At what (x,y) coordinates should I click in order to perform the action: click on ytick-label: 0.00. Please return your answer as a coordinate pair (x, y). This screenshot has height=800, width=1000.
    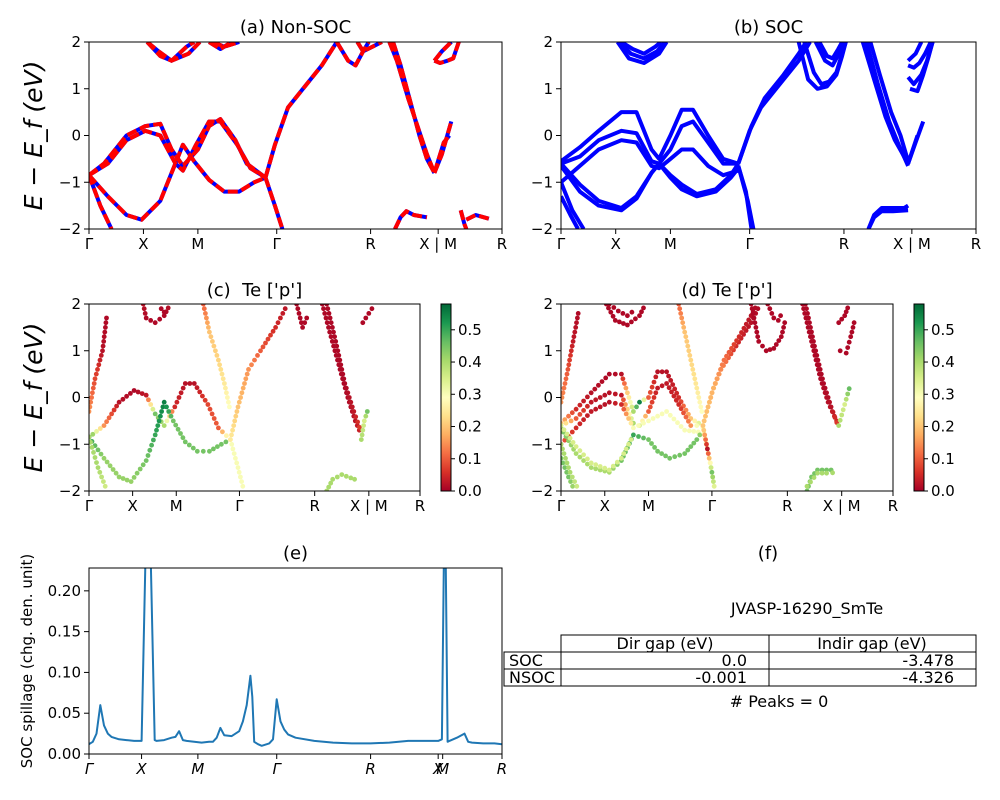
    Looking at the image, I should click on (64, 754).